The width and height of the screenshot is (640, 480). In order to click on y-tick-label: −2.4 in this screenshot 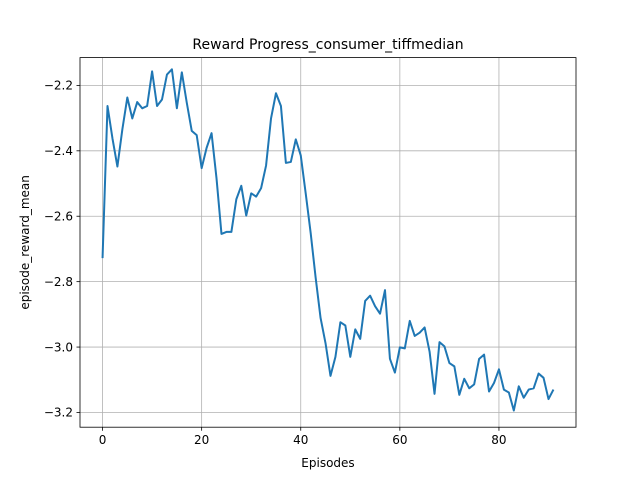, I will do `click(58, 151)`.